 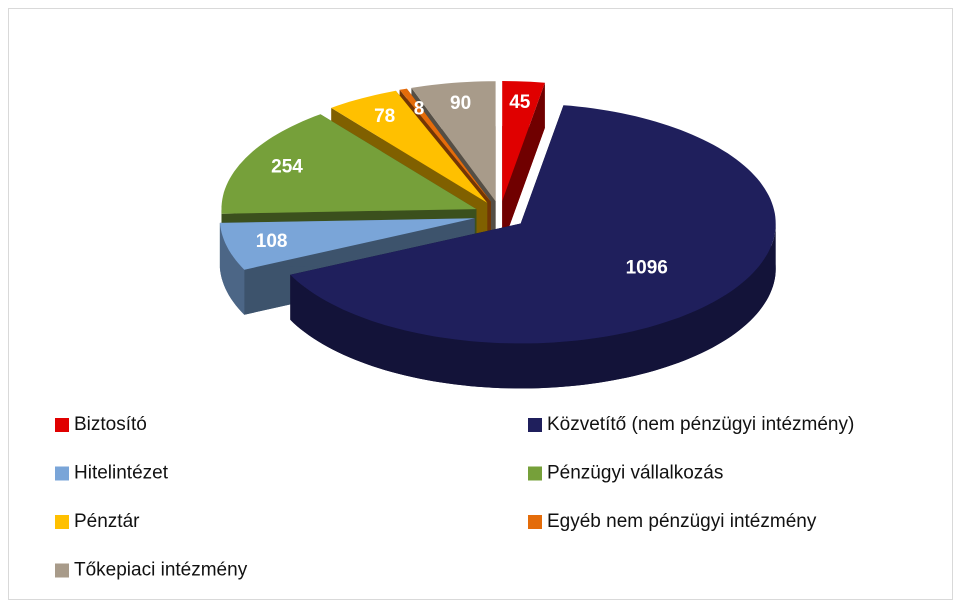 What do you see at coordinates (107, 521) in the screenshot?
I see `legend-label: Pénztár` at bounding box center [107, 521].